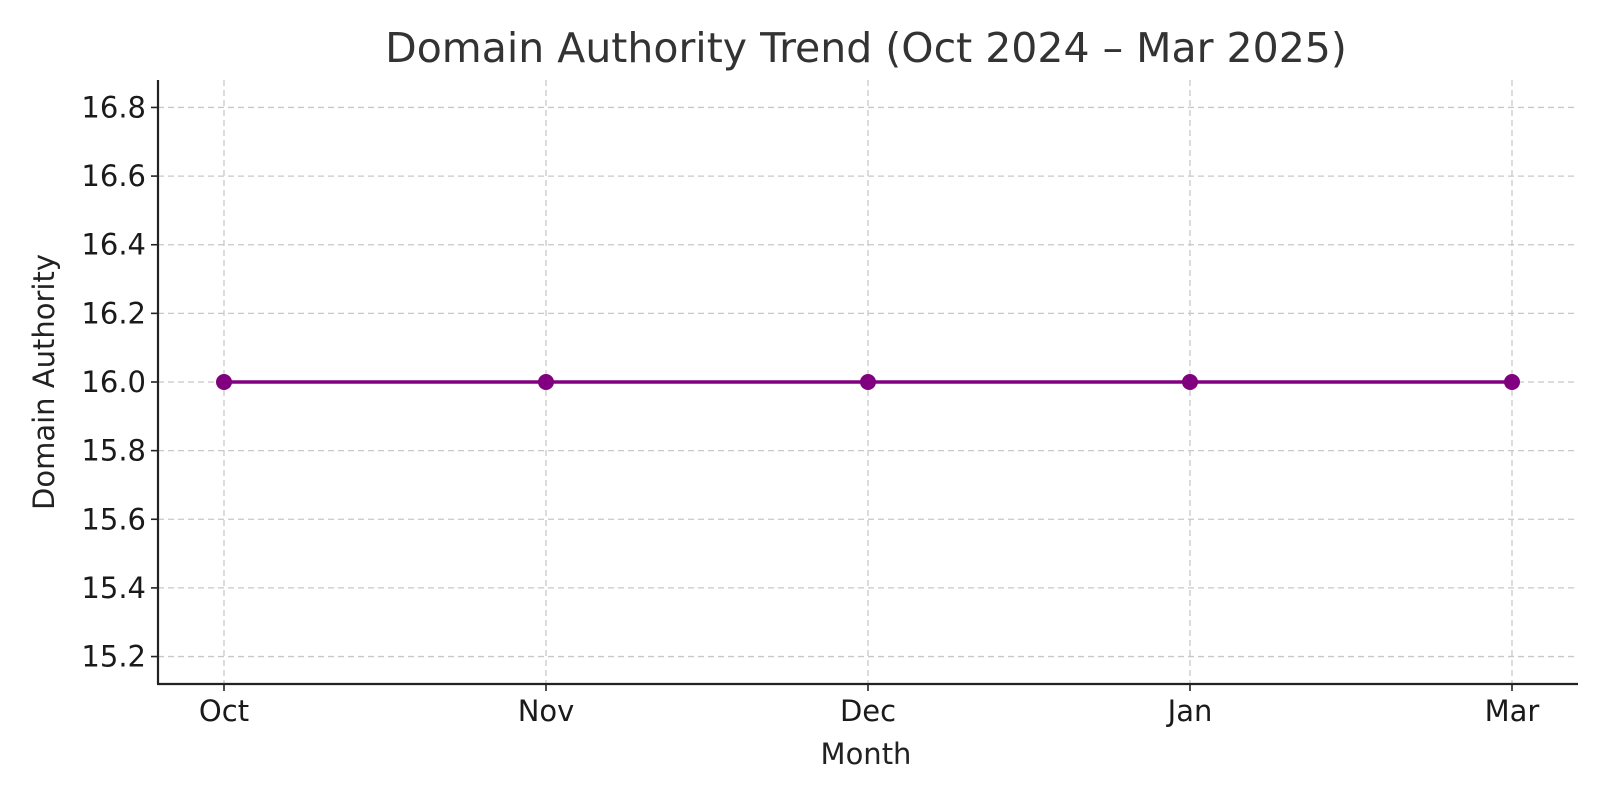  What do you see at coordinates (866, 754) in the screenshot?
I see `x-axis-label: Month` at bounding box center [866, 754].